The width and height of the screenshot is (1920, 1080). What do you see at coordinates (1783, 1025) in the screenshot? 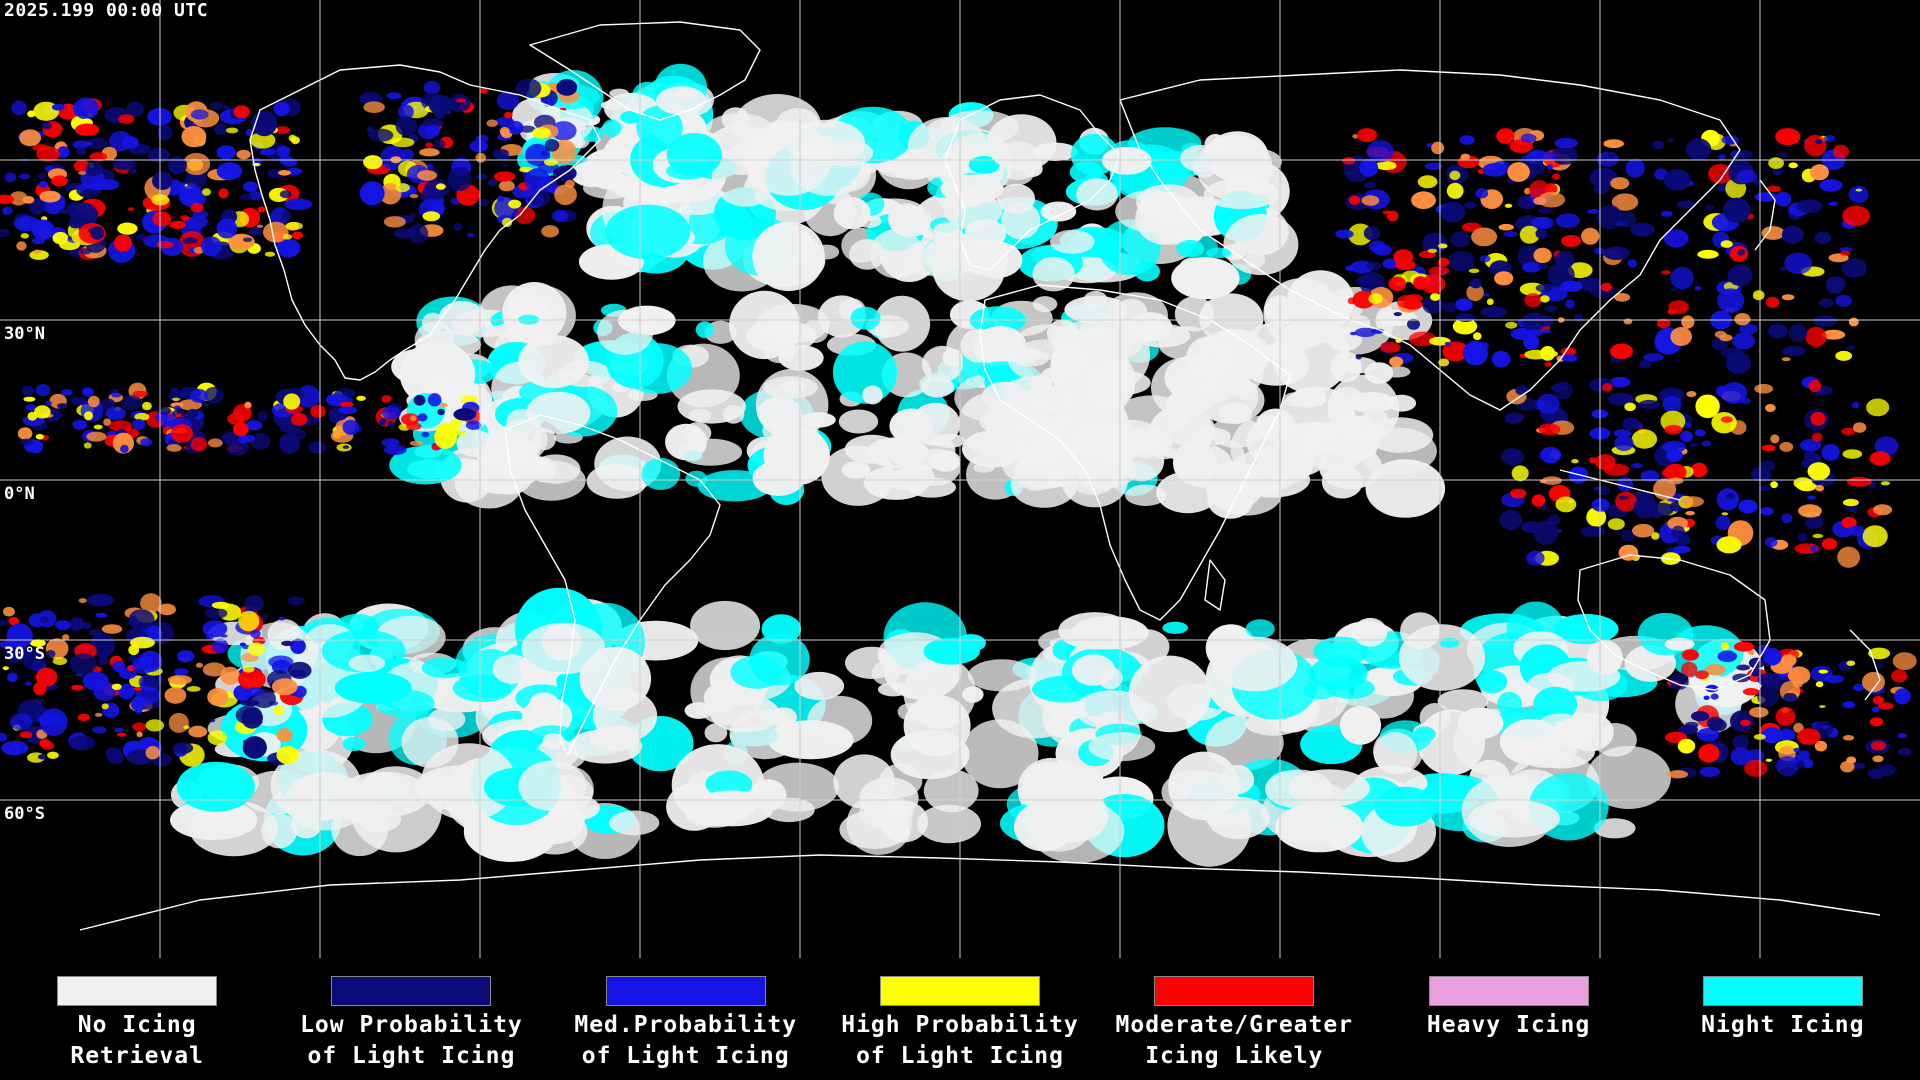
I see `legend-label-line: Night Icing` at bounding box center [1783, 1025].